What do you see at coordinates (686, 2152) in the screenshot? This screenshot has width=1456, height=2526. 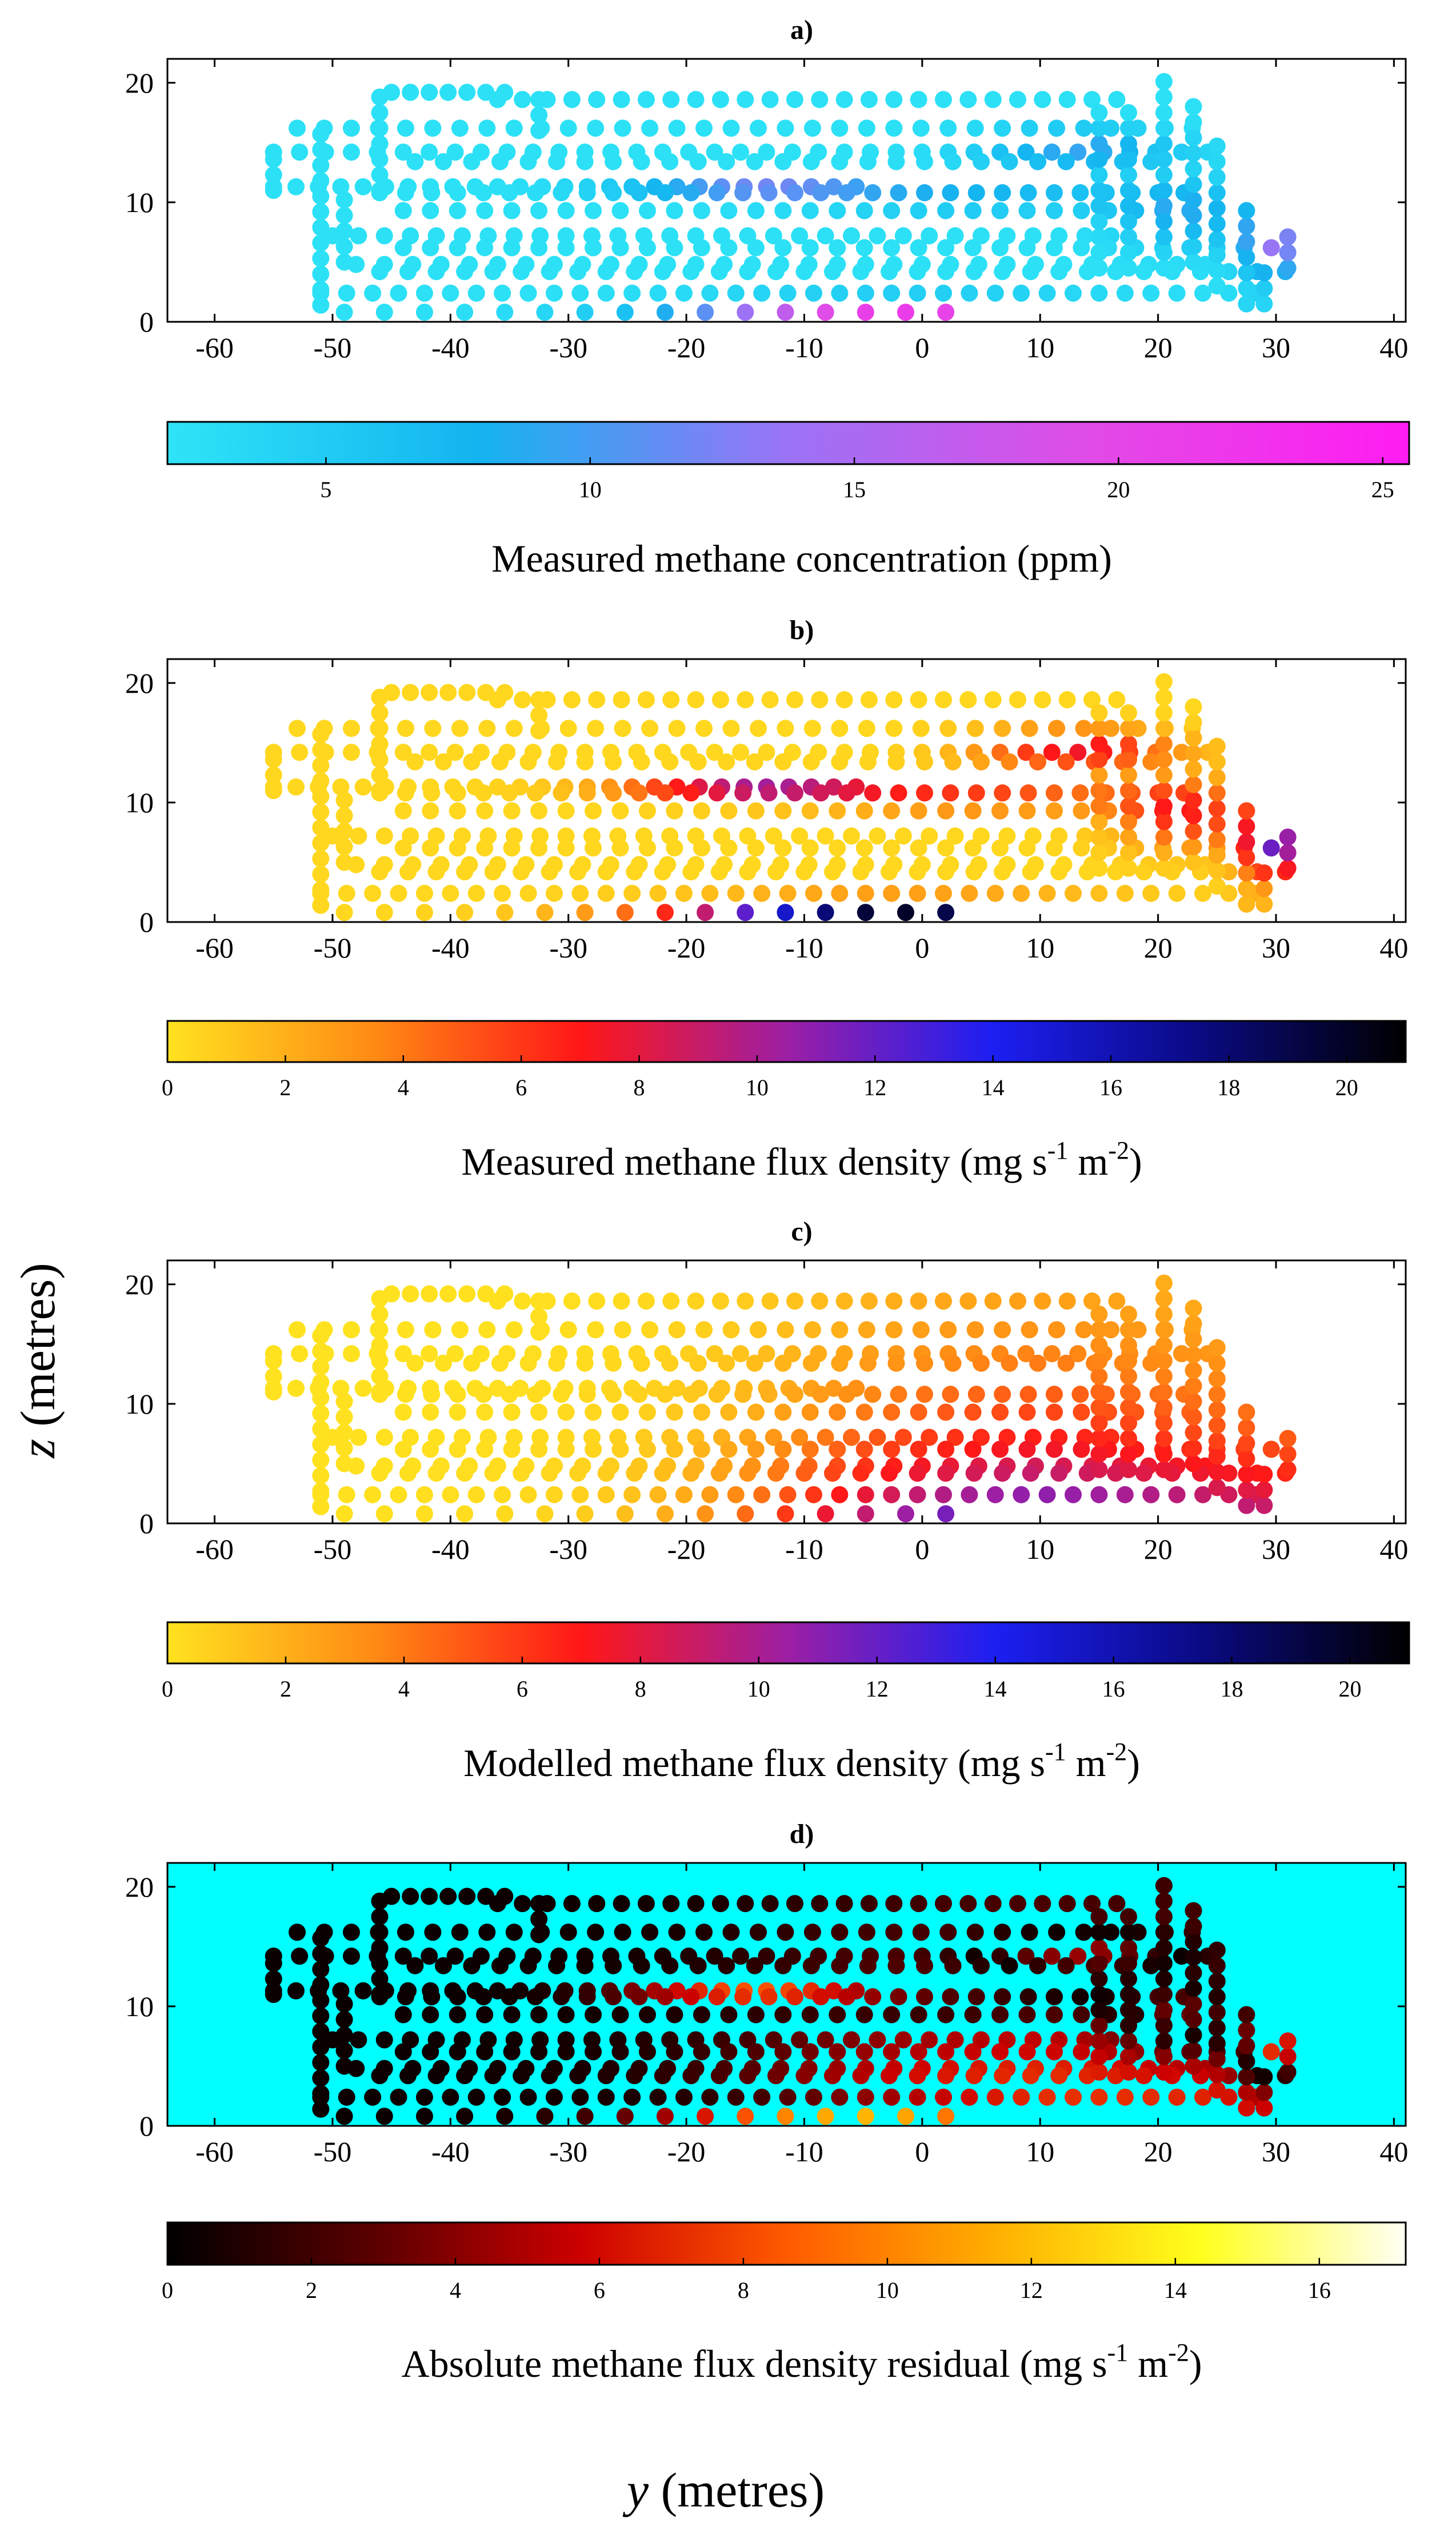 I see `x-tick-label: -20` at bounding box center [686, 2152].